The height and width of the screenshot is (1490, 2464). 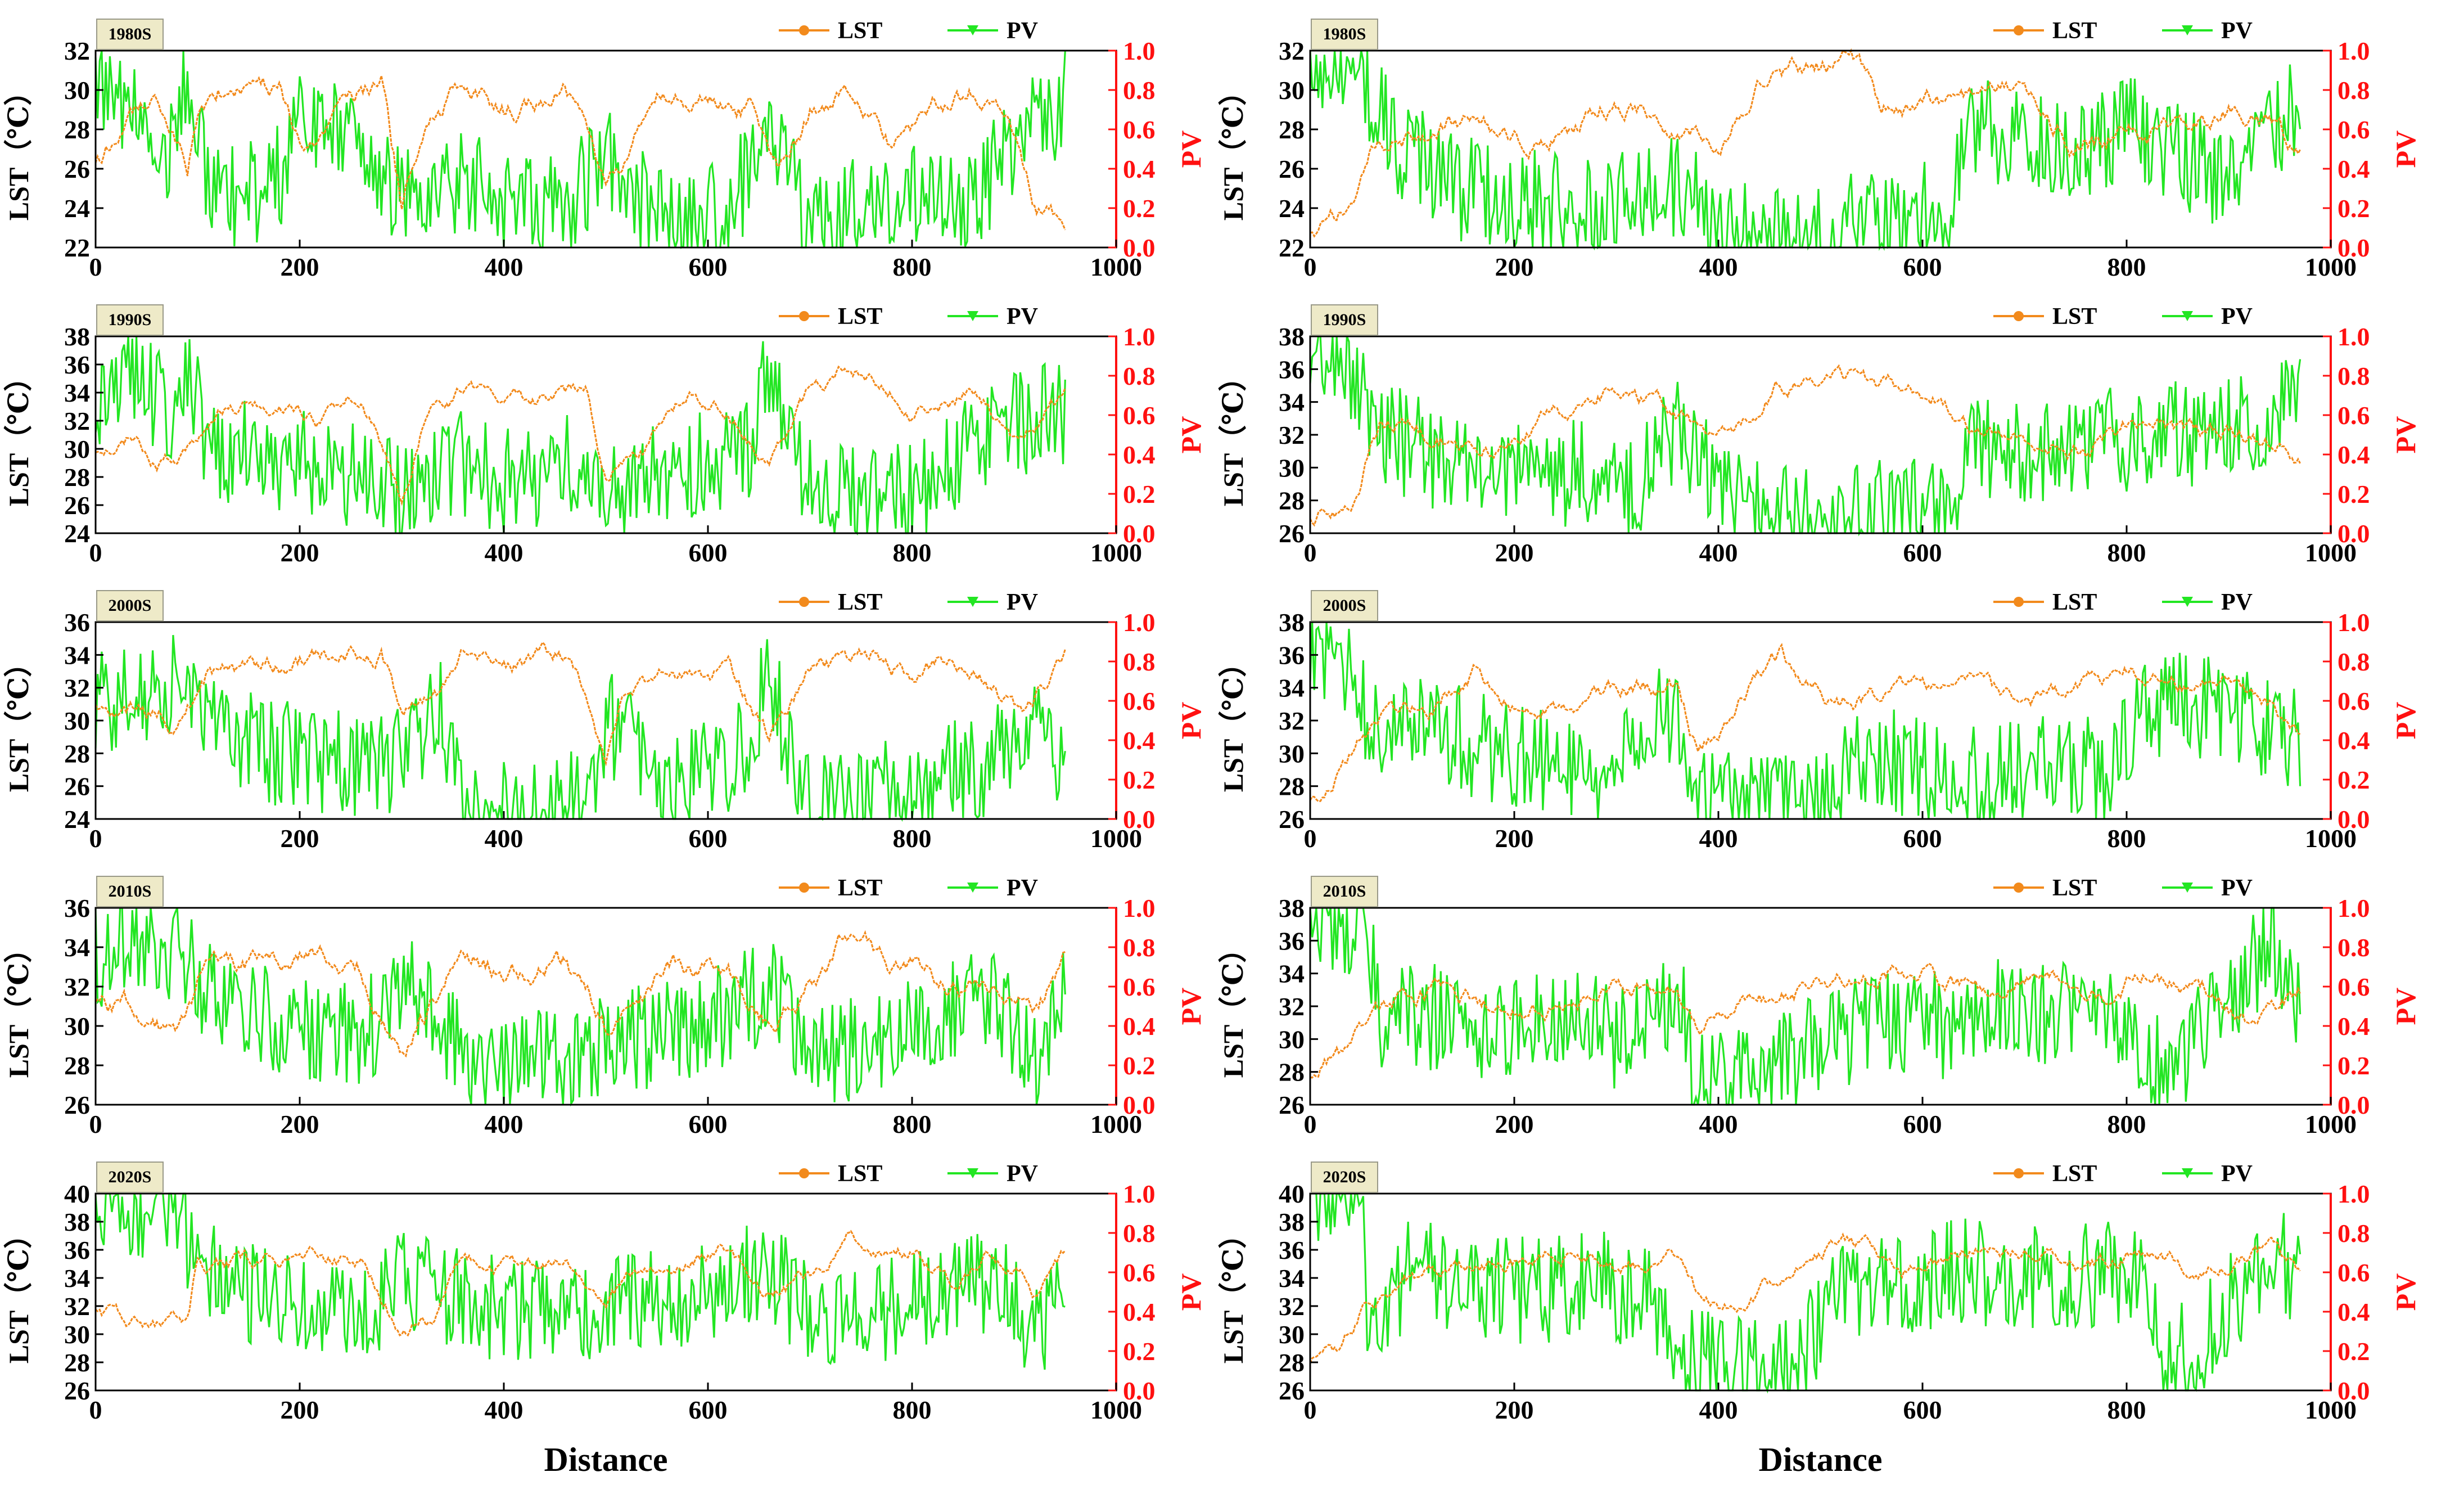 I want to click on decade-tag-label: 2000S, so click(x=130, y=606).